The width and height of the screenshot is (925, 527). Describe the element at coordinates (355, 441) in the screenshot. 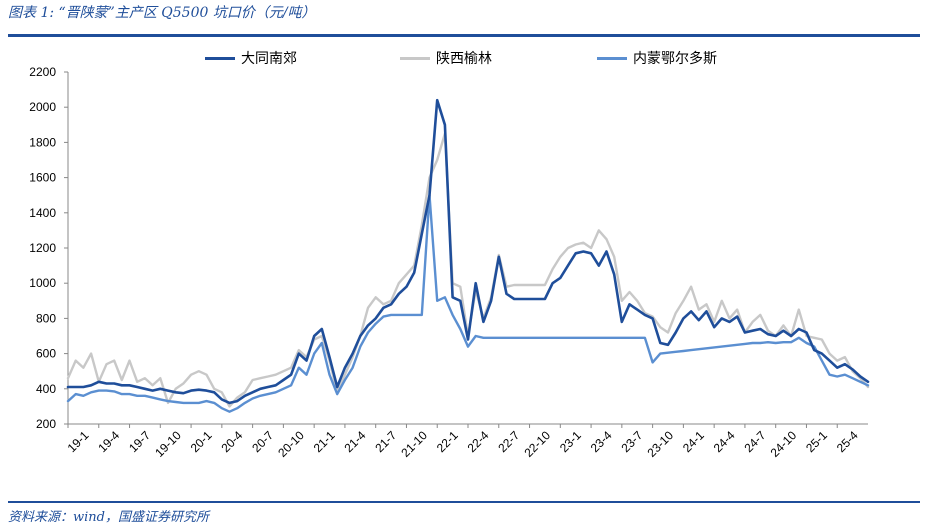

I see `x-tick-label: 21-4` at that location.